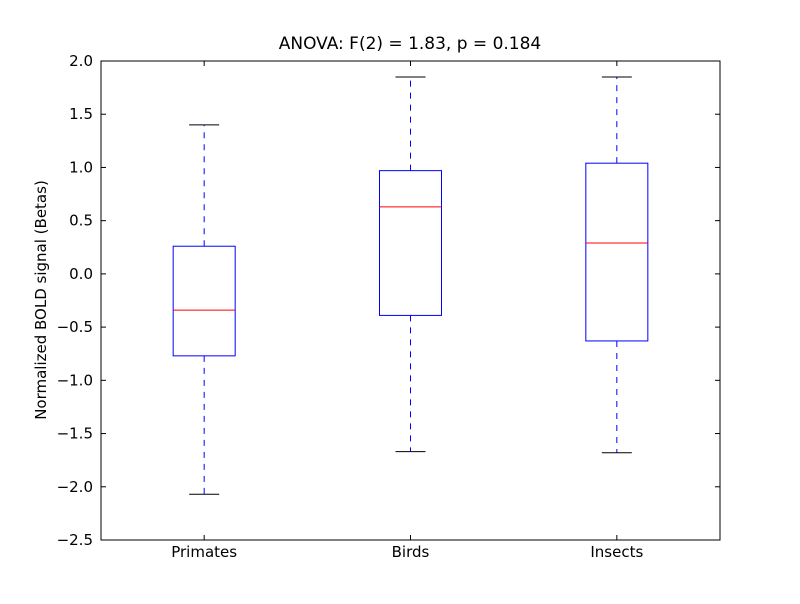  Describe the element at coordinates (81, 221) in the screenshot. I see `y-tick-label: 0.5` at that location.